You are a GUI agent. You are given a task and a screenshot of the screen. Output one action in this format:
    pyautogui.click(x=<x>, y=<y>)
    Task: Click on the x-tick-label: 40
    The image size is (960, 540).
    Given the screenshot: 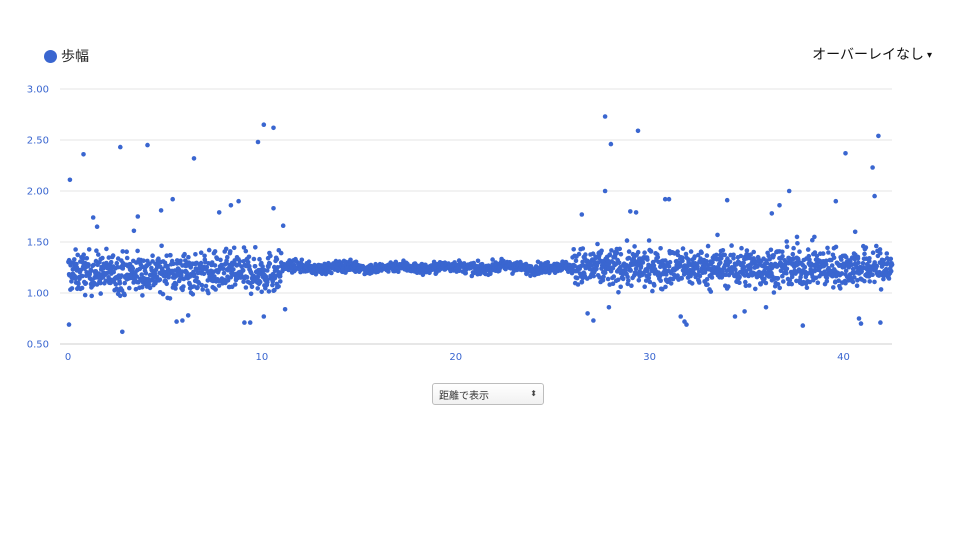 What is the action you would take?
    pyautogui.click(x=843, y=357)
    